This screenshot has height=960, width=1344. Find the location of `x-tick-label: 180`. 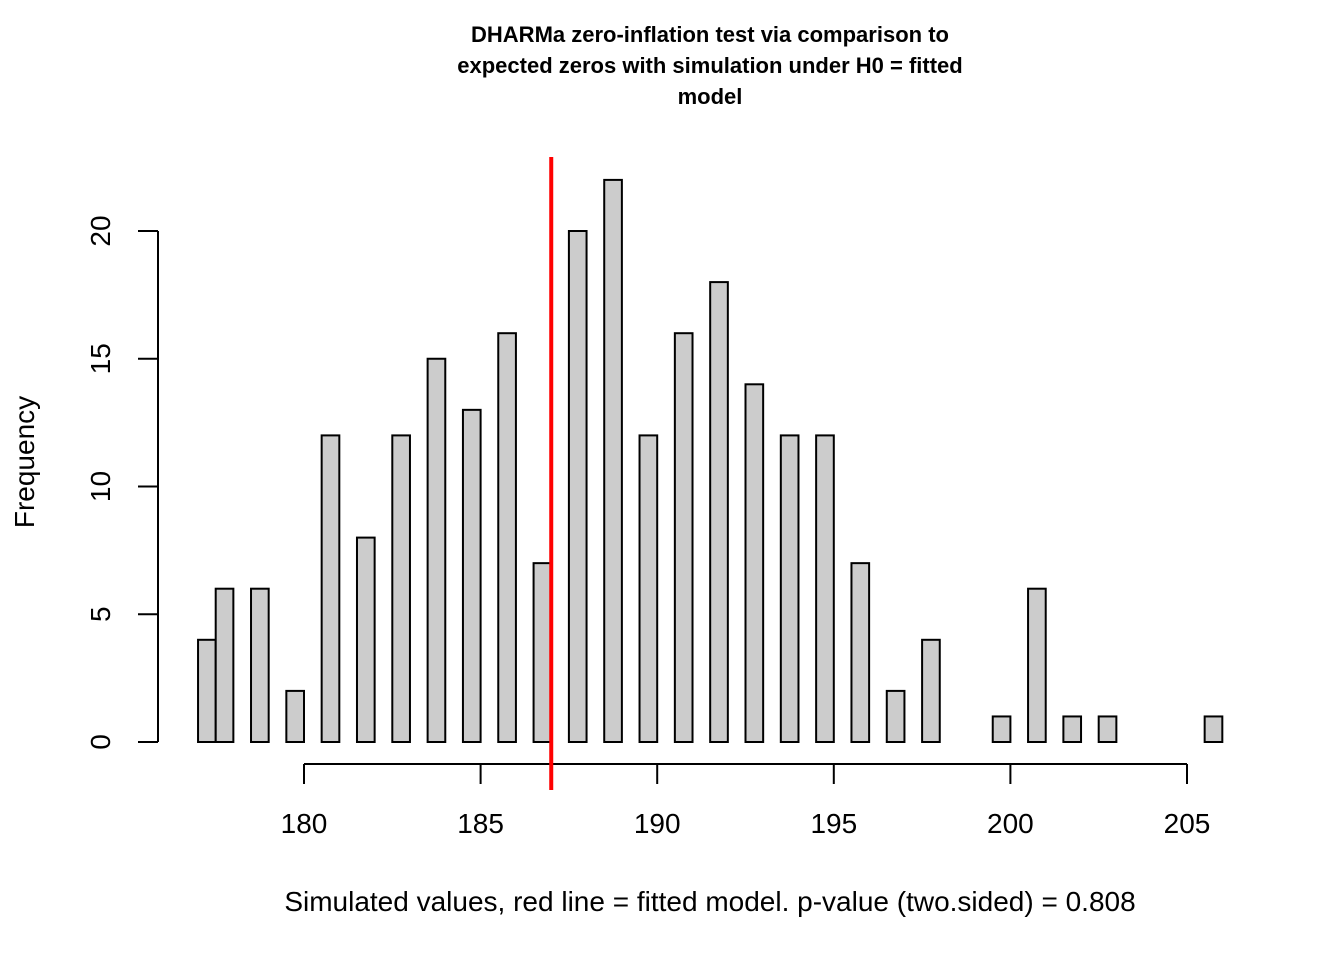

x-tick-label: 180 is located at coordinates (304, 823).